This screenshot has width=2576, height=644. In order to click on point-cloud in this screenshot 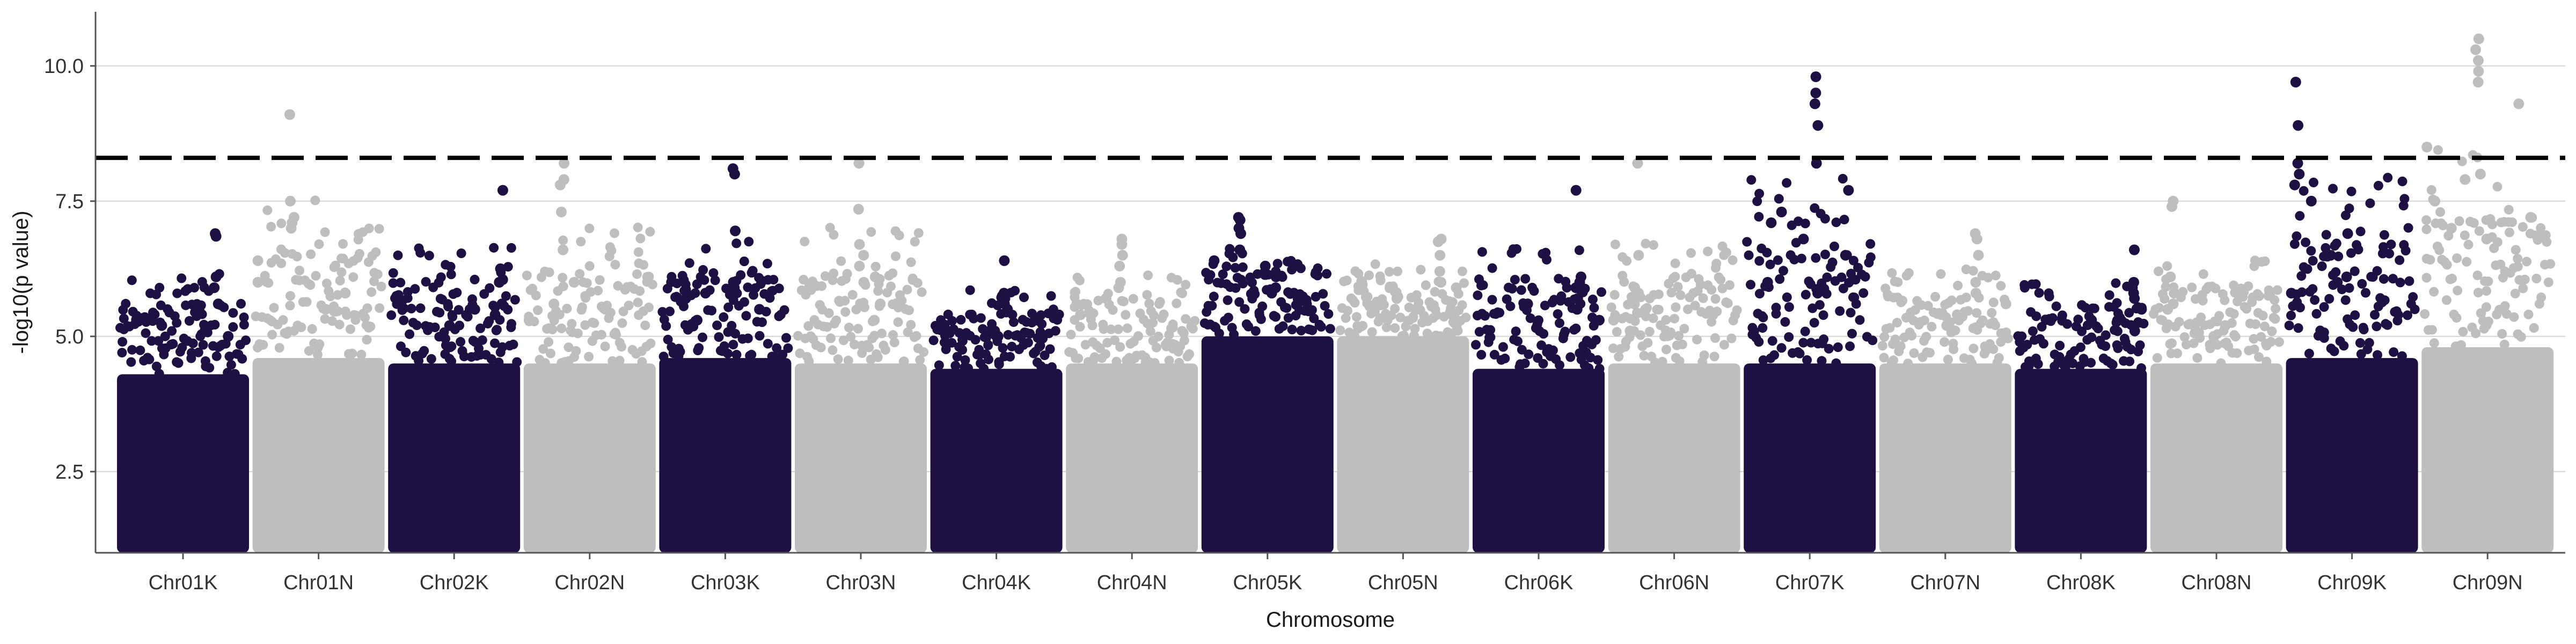, I will do `click(1945, 458)`.